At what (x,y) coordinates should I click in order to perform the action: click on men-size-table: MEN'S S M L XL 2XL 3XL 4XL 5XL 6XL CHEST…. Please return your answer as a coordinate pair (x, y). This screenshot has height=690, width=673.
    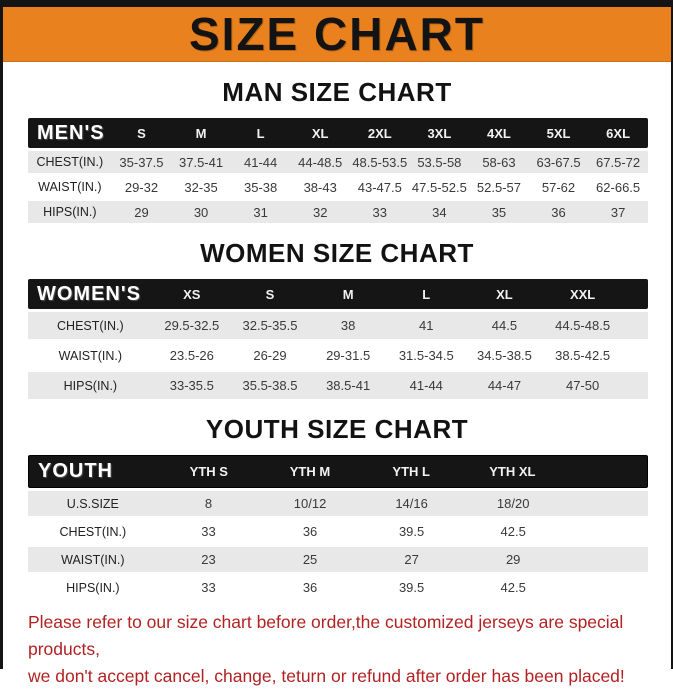
    Looking at the image, I should click on (338, 170).